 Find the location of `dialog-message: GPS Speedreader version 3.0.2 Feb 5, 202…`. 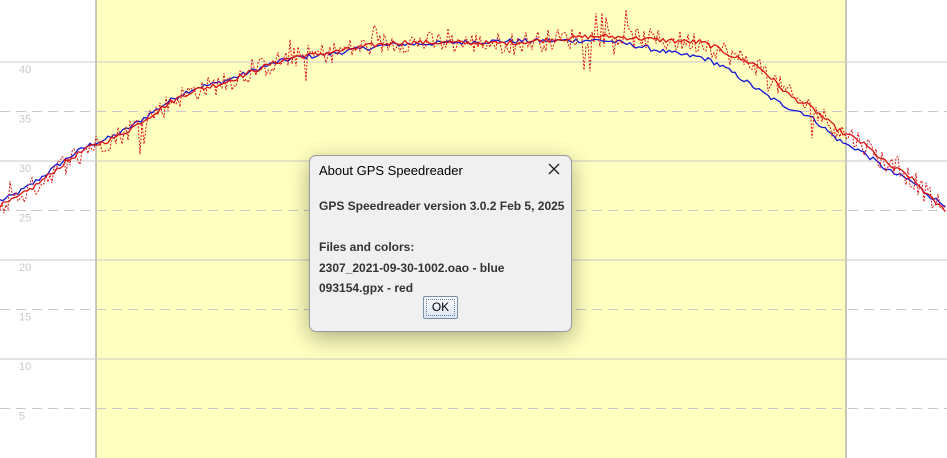

dialog-message: GPS Speedreader version 3.0.2 Feb 5, 202… is located at coordinates (441, 247).